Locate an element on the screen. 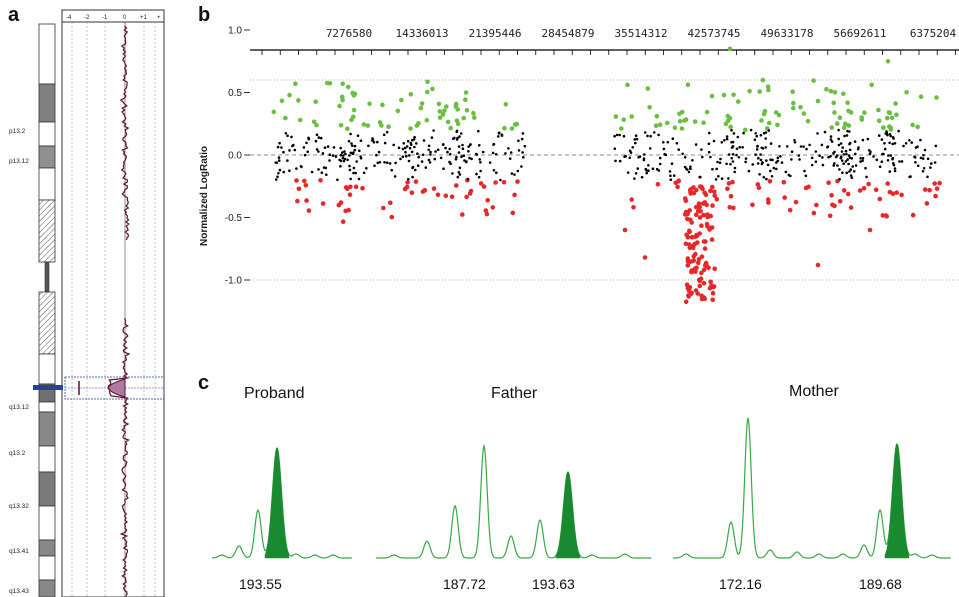 Image resolution: width=959 pixels, height=597 pixels. x-tick-label: 49633178 is located at coordinates (787, 33).